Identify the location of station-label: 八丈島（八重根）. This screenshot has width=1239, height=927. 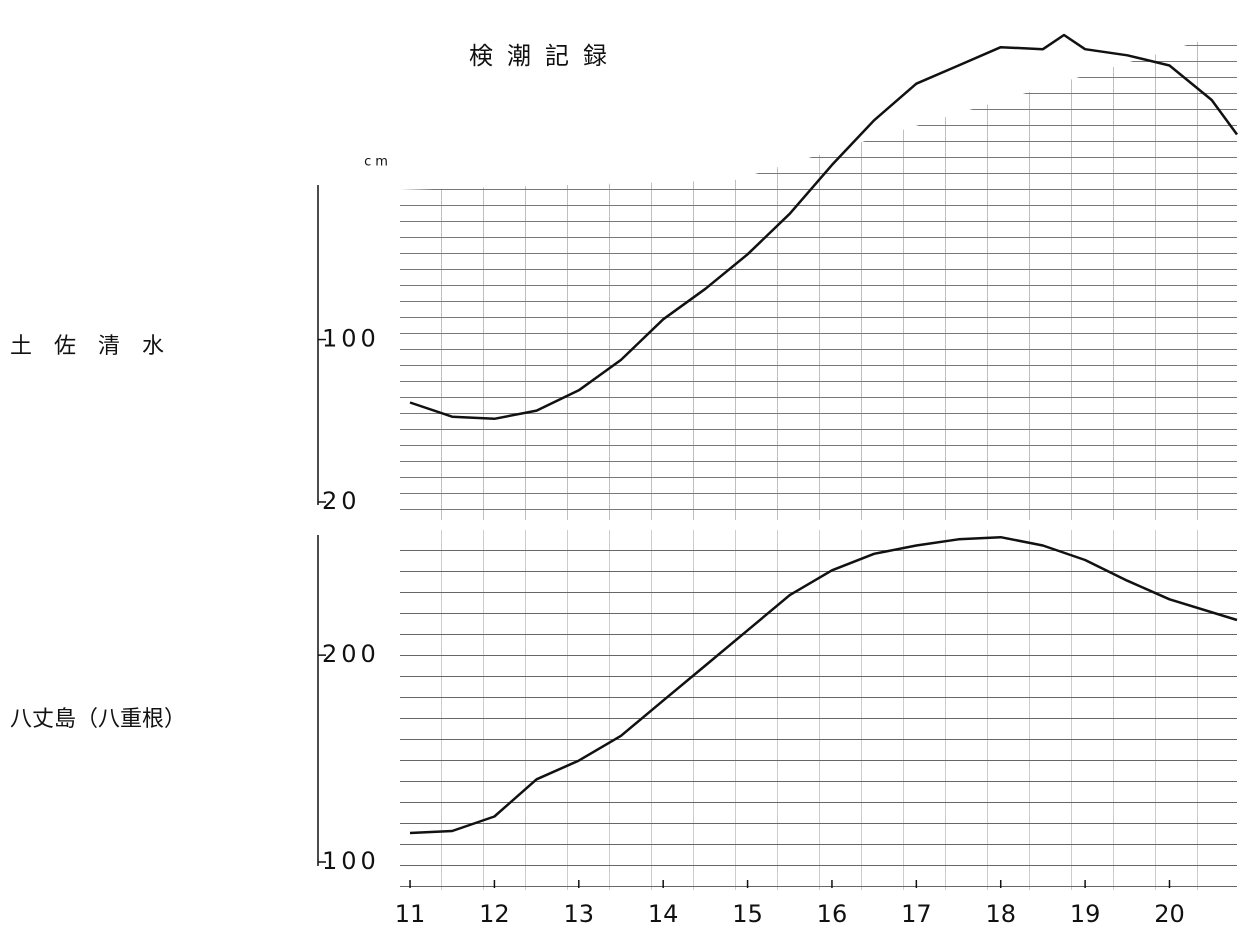
(98, 719).